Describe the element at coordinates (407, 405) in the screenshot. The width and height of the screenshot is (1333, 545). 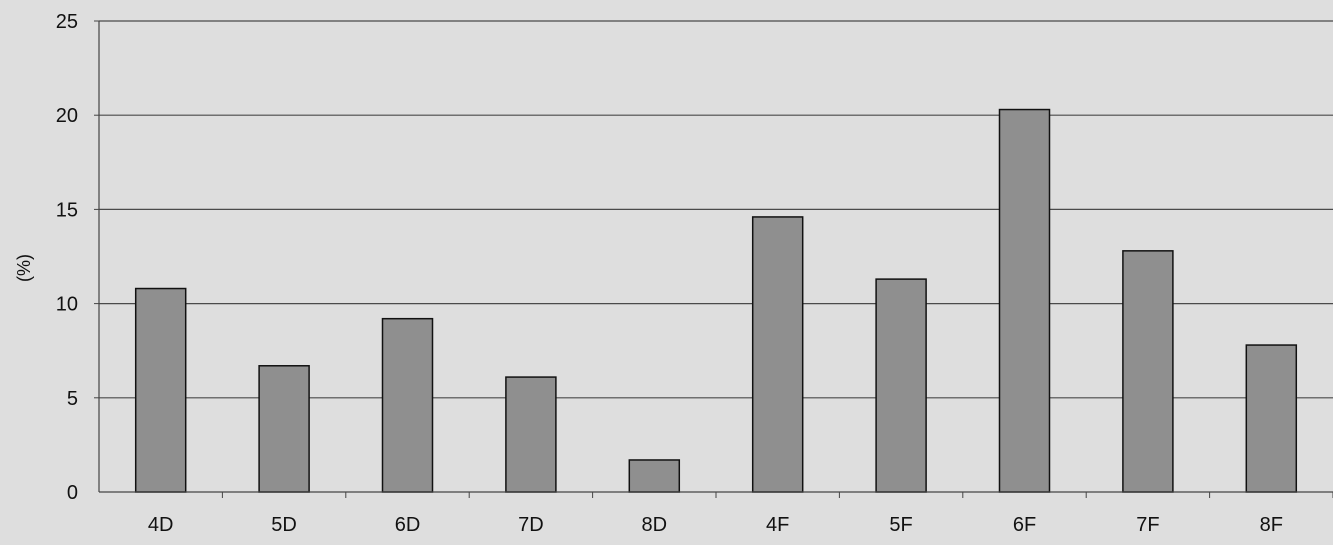
I see `bar-6d` at that location.